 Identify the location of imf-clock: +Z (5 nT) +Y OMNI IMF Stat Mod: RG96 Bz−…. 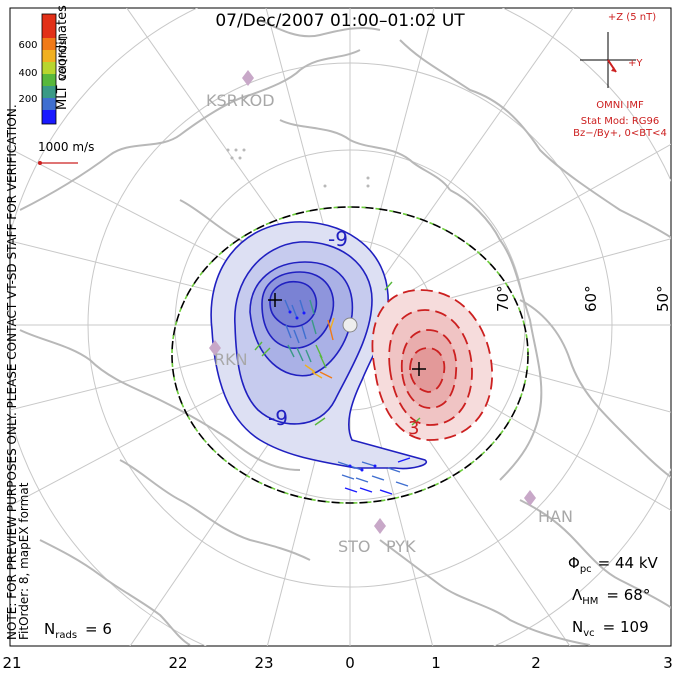
(620, 75).